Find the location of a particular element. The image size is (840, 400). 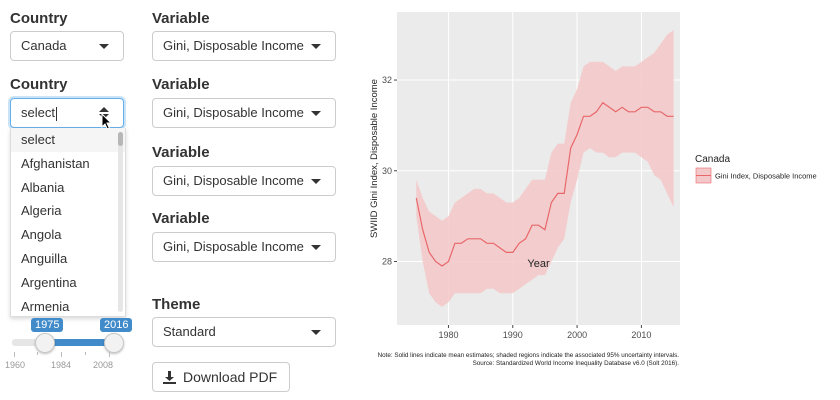

variable-label-3: Variable is located at coordinates (181, 152).